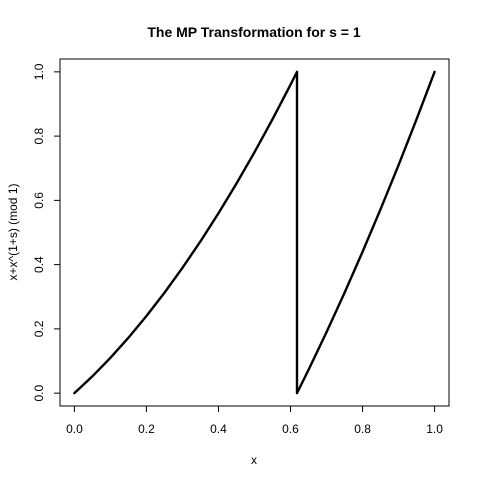 The width and height of the screenshot is (480, 480). Describe the element at coordinates (290, 429) in the screenshot. I see `x-tick-label: 0.6` at that location.